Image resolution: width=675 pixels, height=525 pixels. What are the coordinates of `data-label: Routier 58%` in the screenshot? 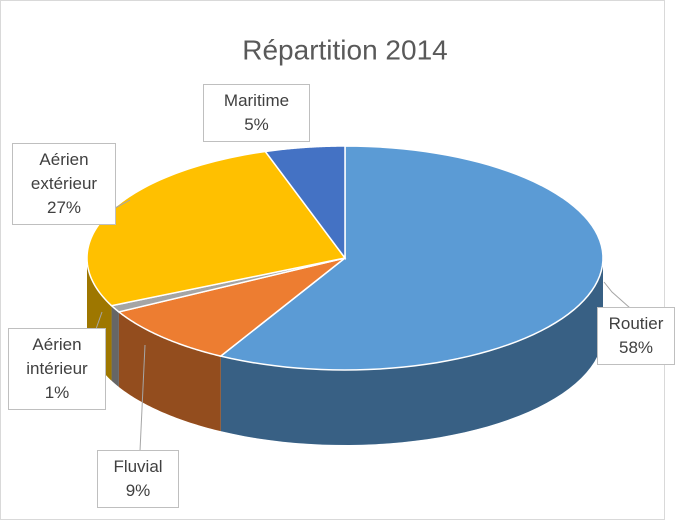 It's located at (636, 336).